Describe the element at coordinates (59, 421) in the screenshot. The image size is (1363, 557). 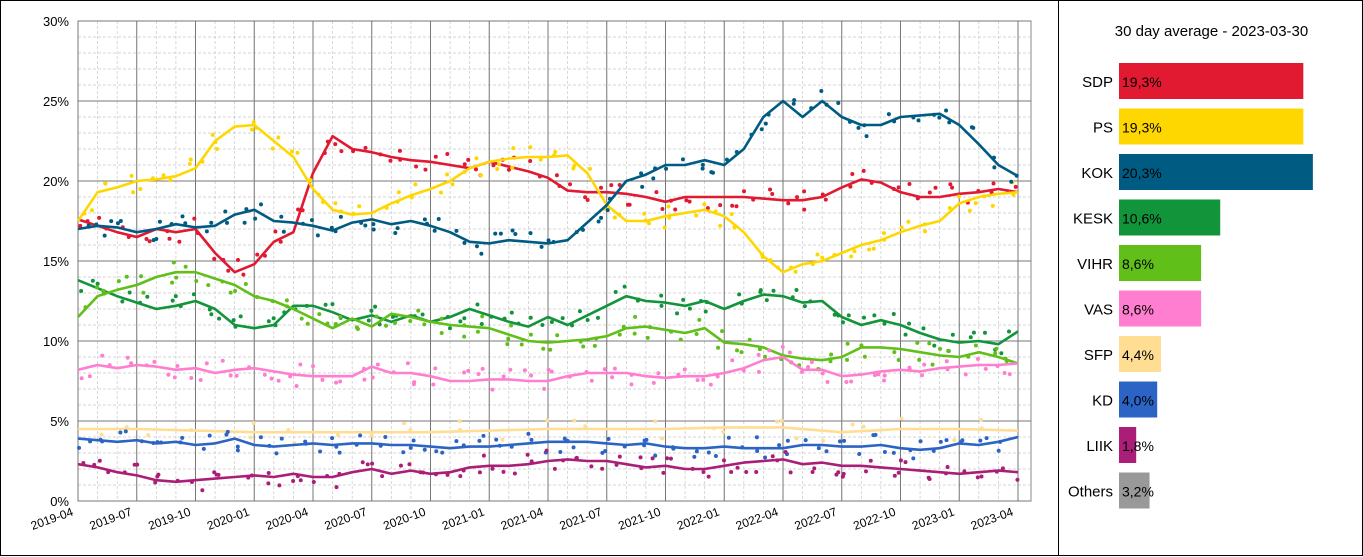
I see `y-tick-label: 5%` at that location.